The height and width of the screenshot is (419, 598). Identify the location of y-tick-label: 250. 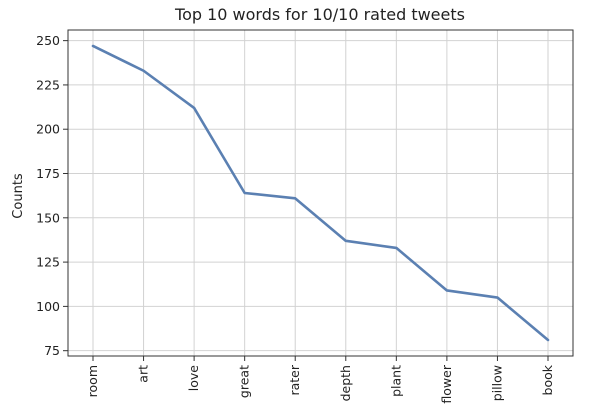
(48, 40).